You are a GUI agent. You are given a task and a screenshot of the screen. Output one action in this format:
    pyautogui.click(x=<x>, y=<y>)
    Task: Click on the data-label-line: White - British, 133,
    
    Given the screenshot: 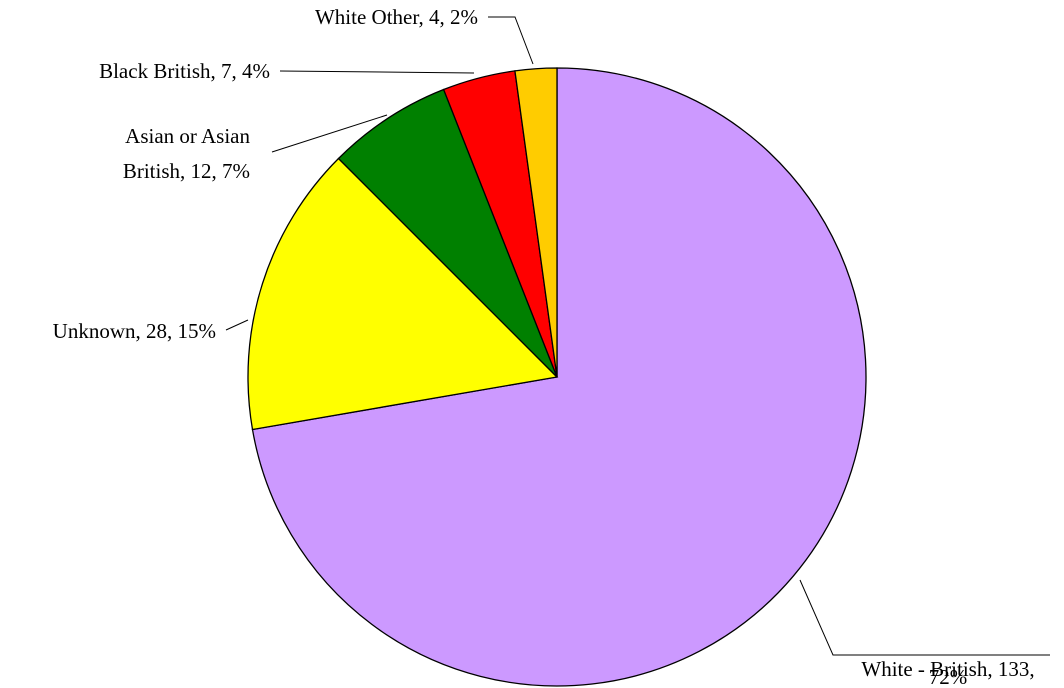 What is the action you would take?
    pyautogui.click(x=947, y=669)
    